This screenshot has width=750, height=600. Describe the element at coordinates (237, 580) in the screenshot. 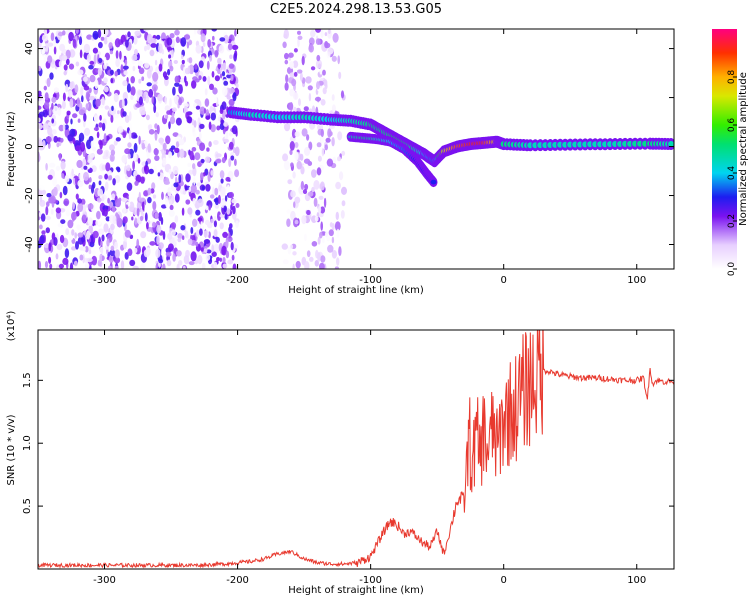

I see `bottom-x-tick-label: -200` at that location.